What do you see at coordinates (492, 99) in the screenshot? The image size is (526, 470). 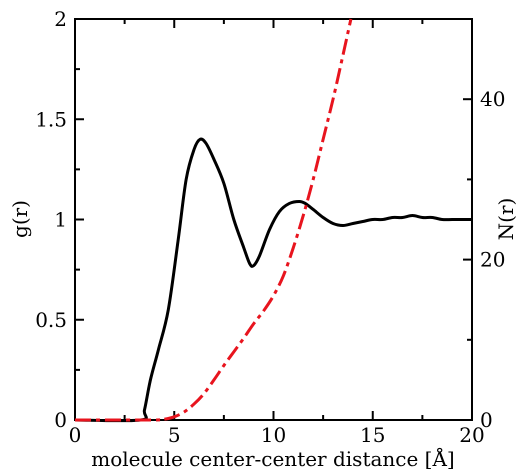 I see `y2-tick-label: 40` at bounding box center [492, 99].